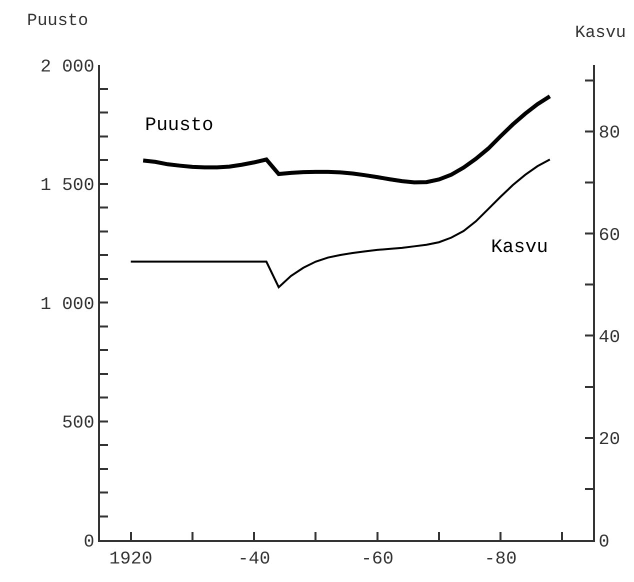  Describe the element at coordinates (609, 134) in the screenshot. I see `y2-tick-label: 80` at that location.